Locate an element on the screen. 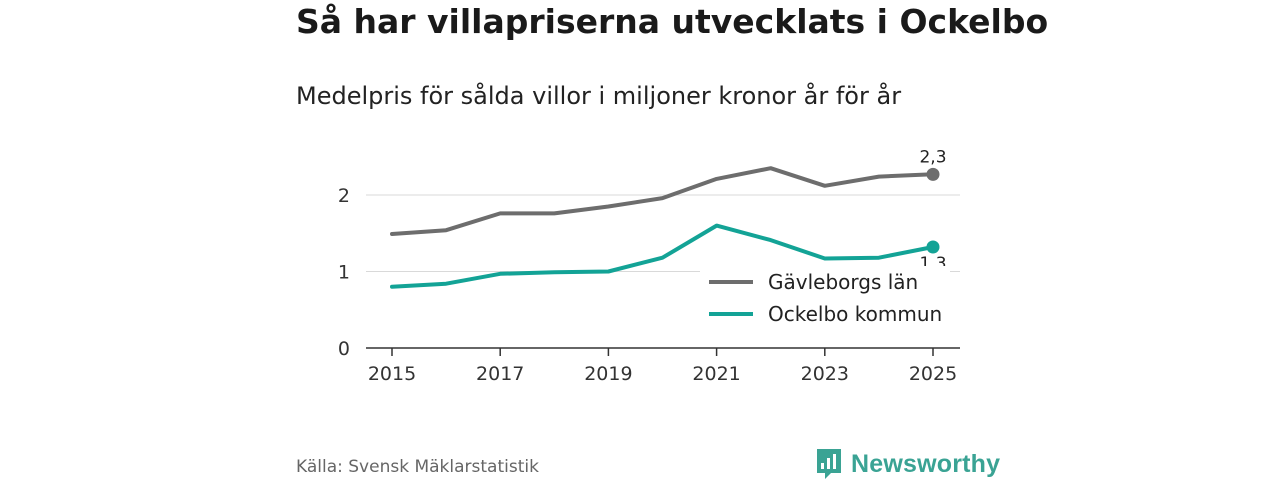 Image resolution: width=1280 pixels, height=481 pixels. x-tick-label: 2023 is located at coordinates (825, 374).